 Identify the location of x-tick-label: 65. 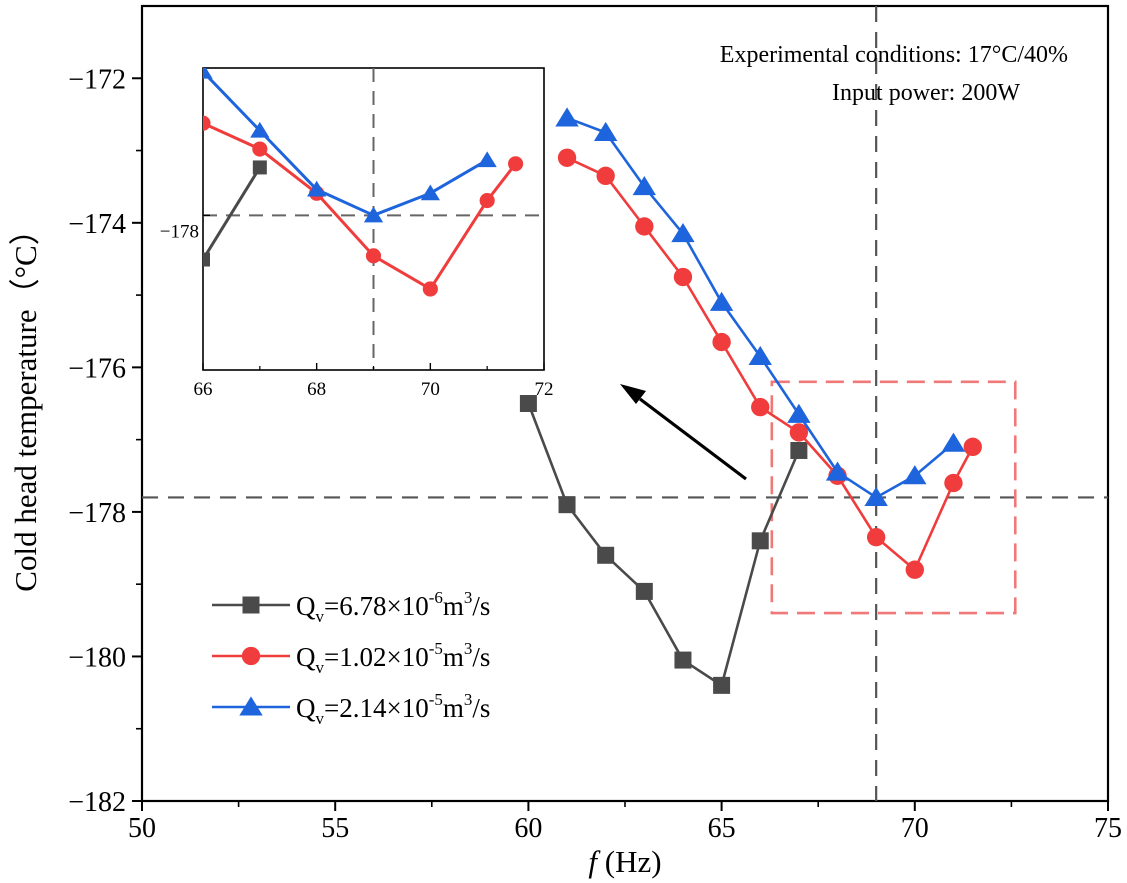
(722, 828).